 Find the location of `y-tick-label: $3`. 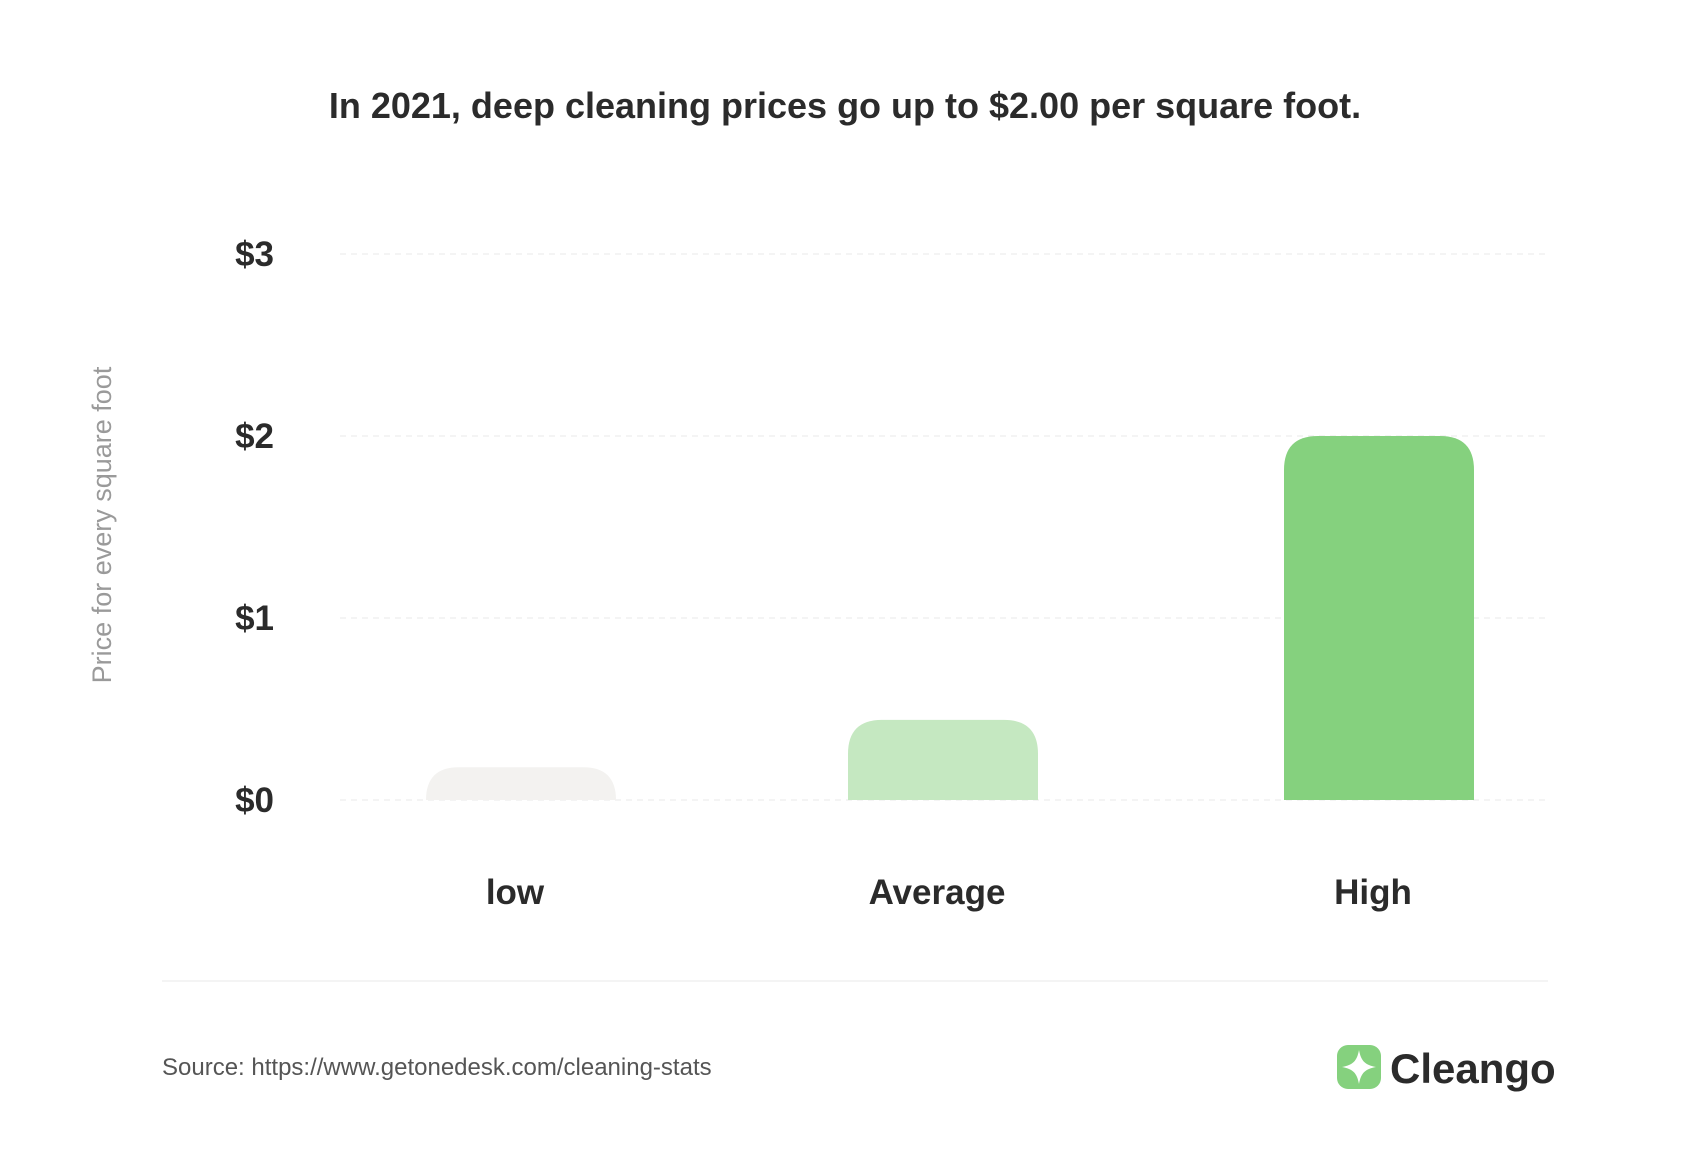

y-tick-label: $3 is located at coordinates (254, 254).